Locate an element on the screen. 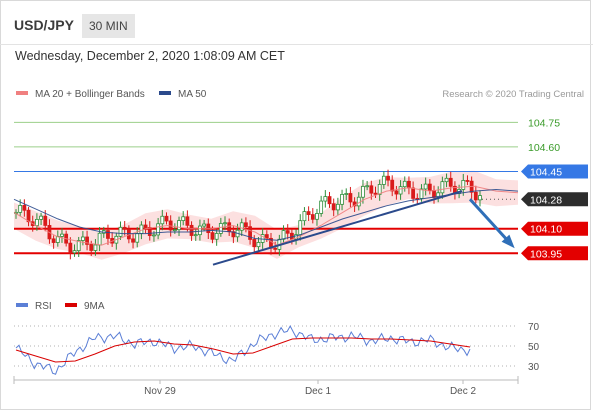  level-tag-104.45 is located at coordinates (554, 171).